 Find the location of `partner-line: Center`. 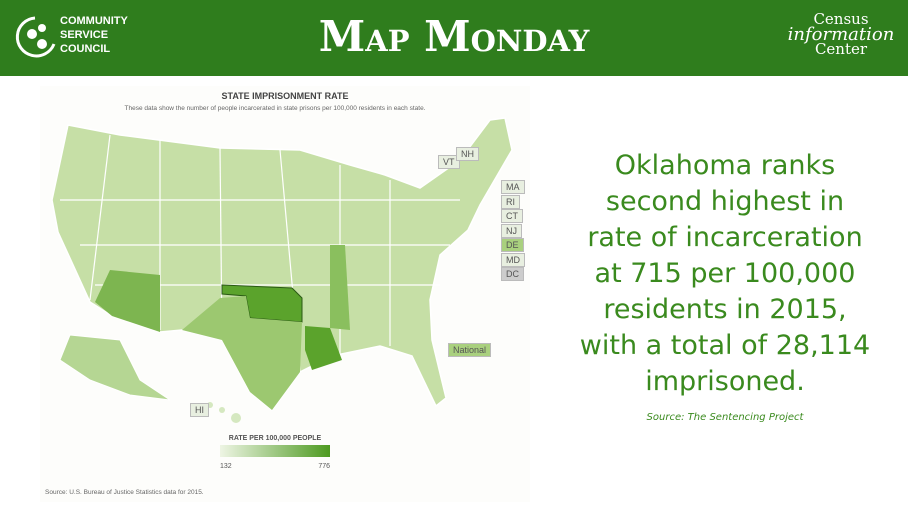

partner-line: Center is located at coordinates (841, 49).